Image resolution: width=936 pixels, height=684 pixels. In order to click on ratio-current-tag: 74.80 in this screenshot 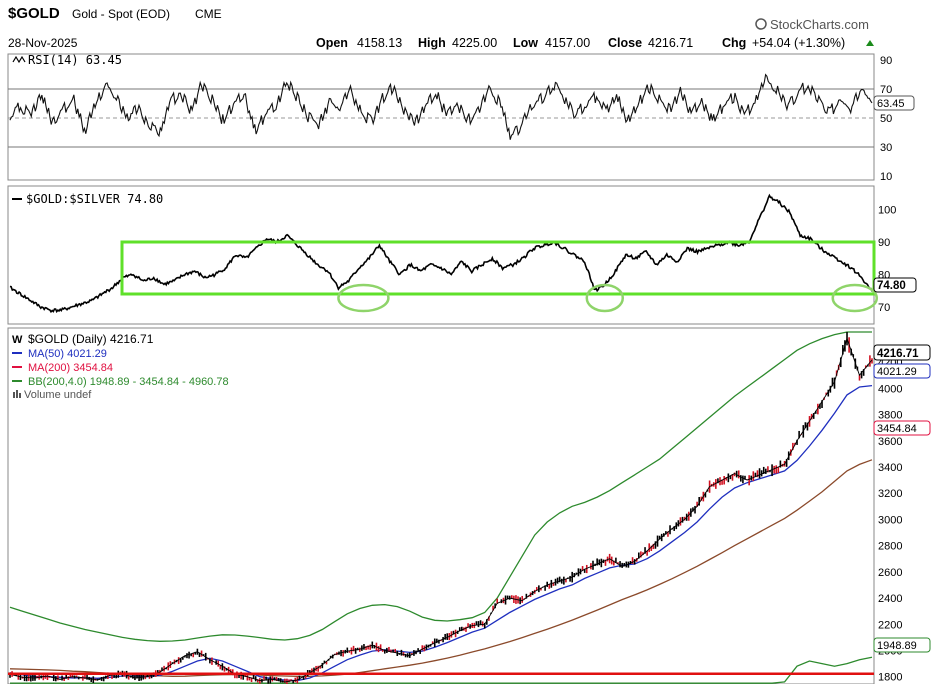, I will do `click(895, 285)`.